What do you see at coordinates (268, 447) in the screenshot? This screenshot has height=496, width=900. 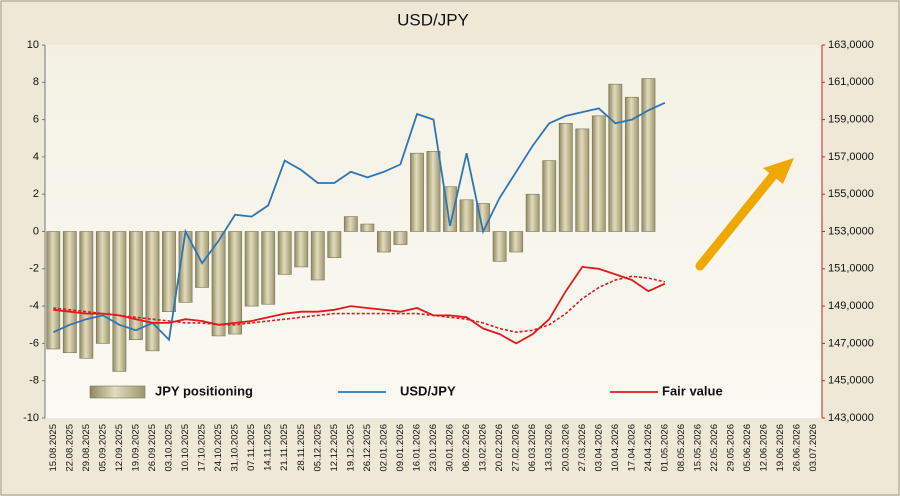 I see `x-tick-label: 14.11.2025` at bounding box center [268, 447].